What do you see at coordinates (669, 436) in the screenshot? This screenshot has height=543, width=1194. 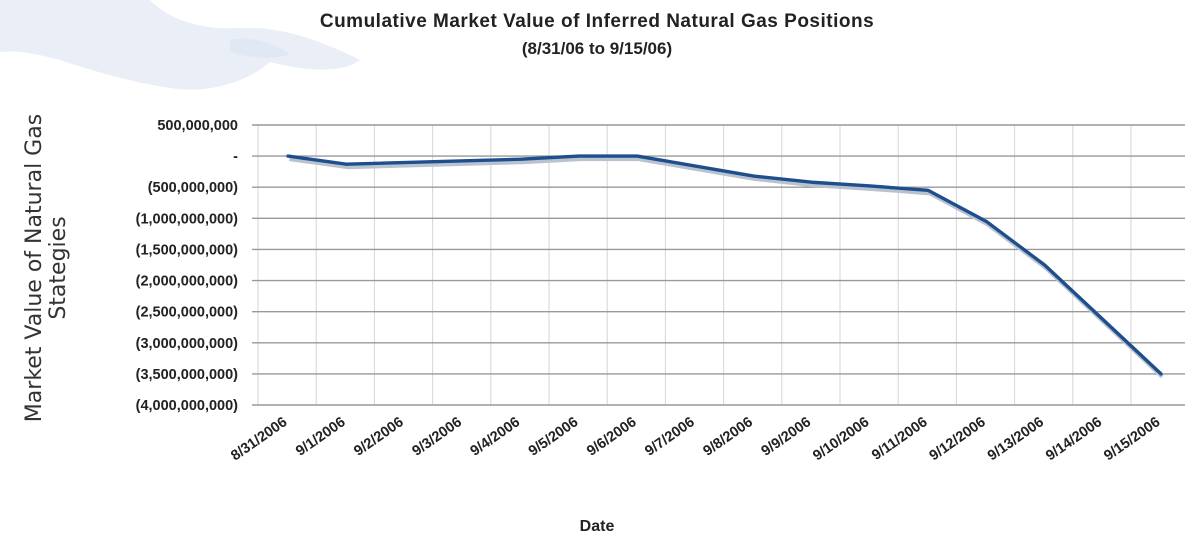 I see `x-tick-label: 9/7/2006` at bounding box center [669, 436].